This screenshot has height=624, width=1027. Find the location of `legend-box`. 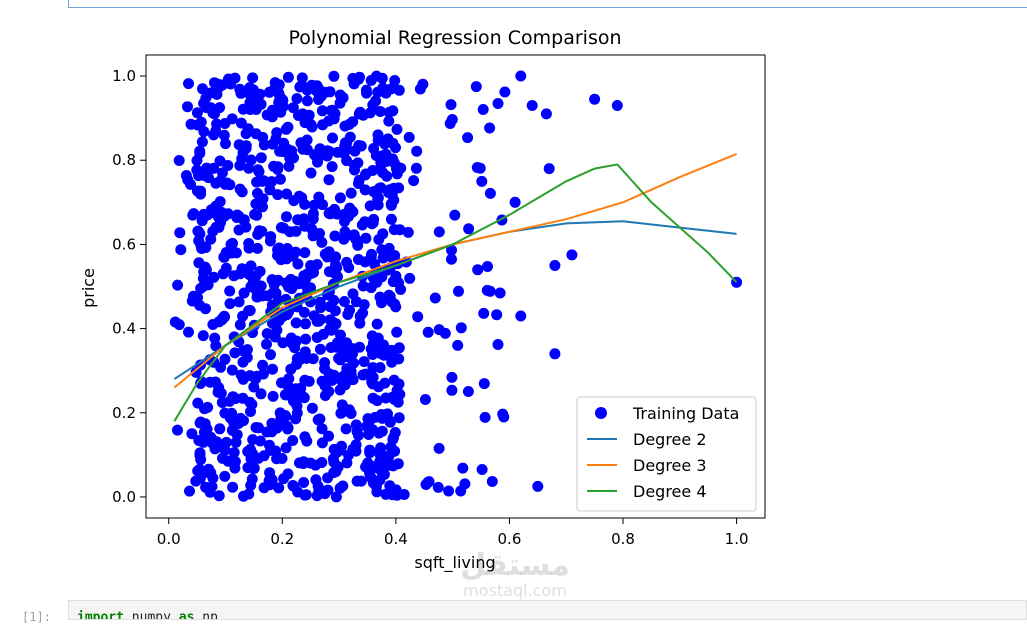

legend-box is located at coordinates (666, 454).